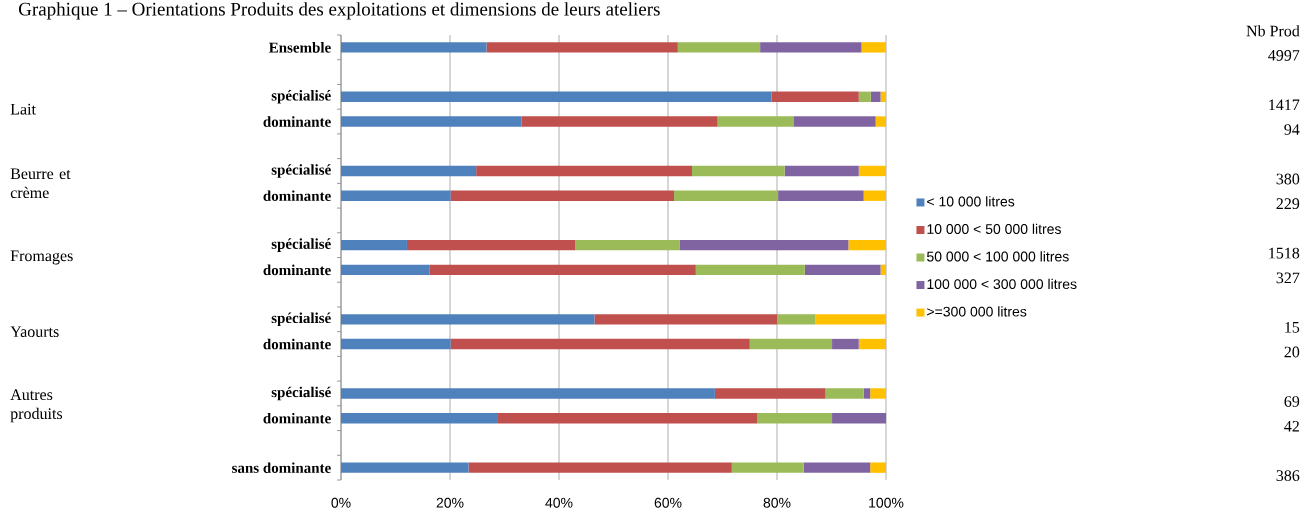 This screenshot has width=1304, height=524. I want to click on x-tick-label: 40%, so click(559, 502).